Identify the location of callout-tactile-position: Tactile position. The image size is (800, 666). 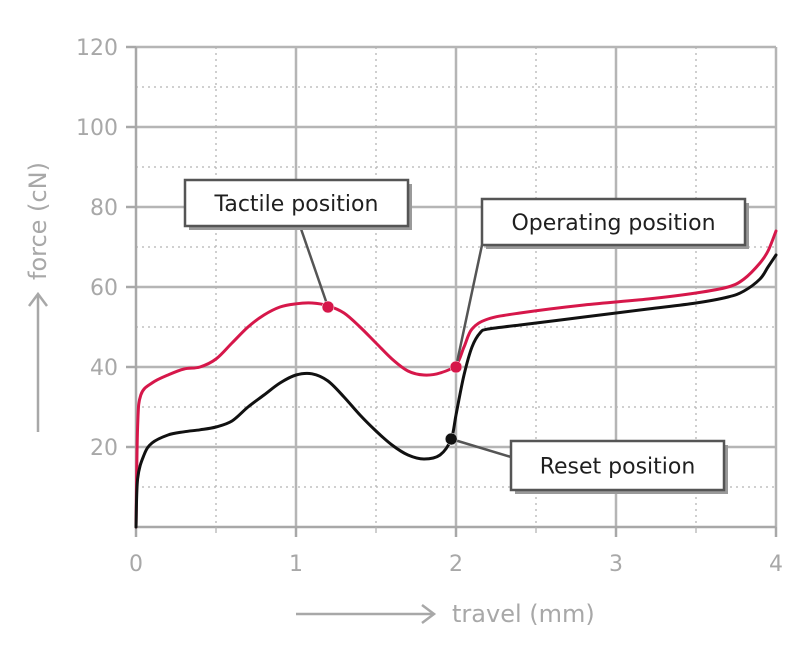
(297, 246).